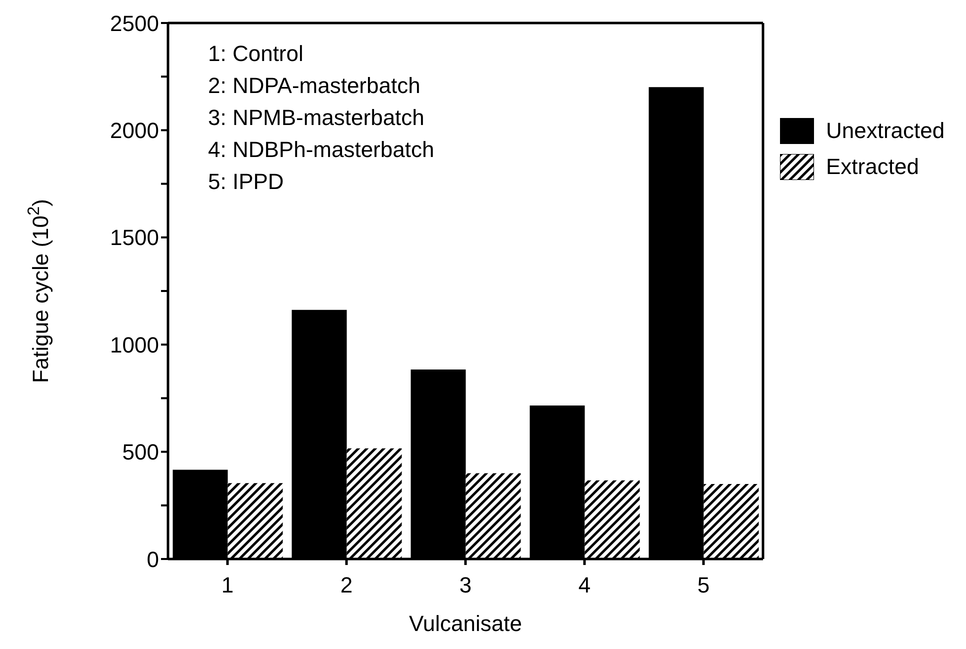 This screenshot has width=966, height=649. What do you see at coordinates (465, 623) in the screenshot?
I see `x-axis-title: Vulcanisate` at bounding box center [465, 623].